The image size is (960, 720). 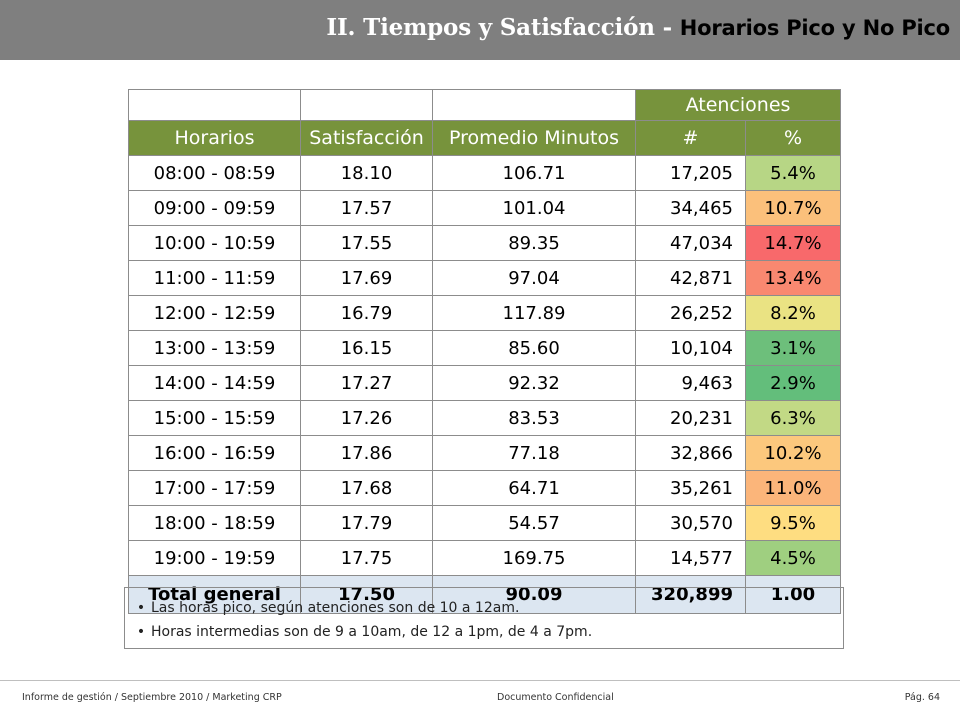 What do you see at coordinates (690, 208) in the screenshot?
I see `cell-count: 34,465` at bounding box center [690, 208].